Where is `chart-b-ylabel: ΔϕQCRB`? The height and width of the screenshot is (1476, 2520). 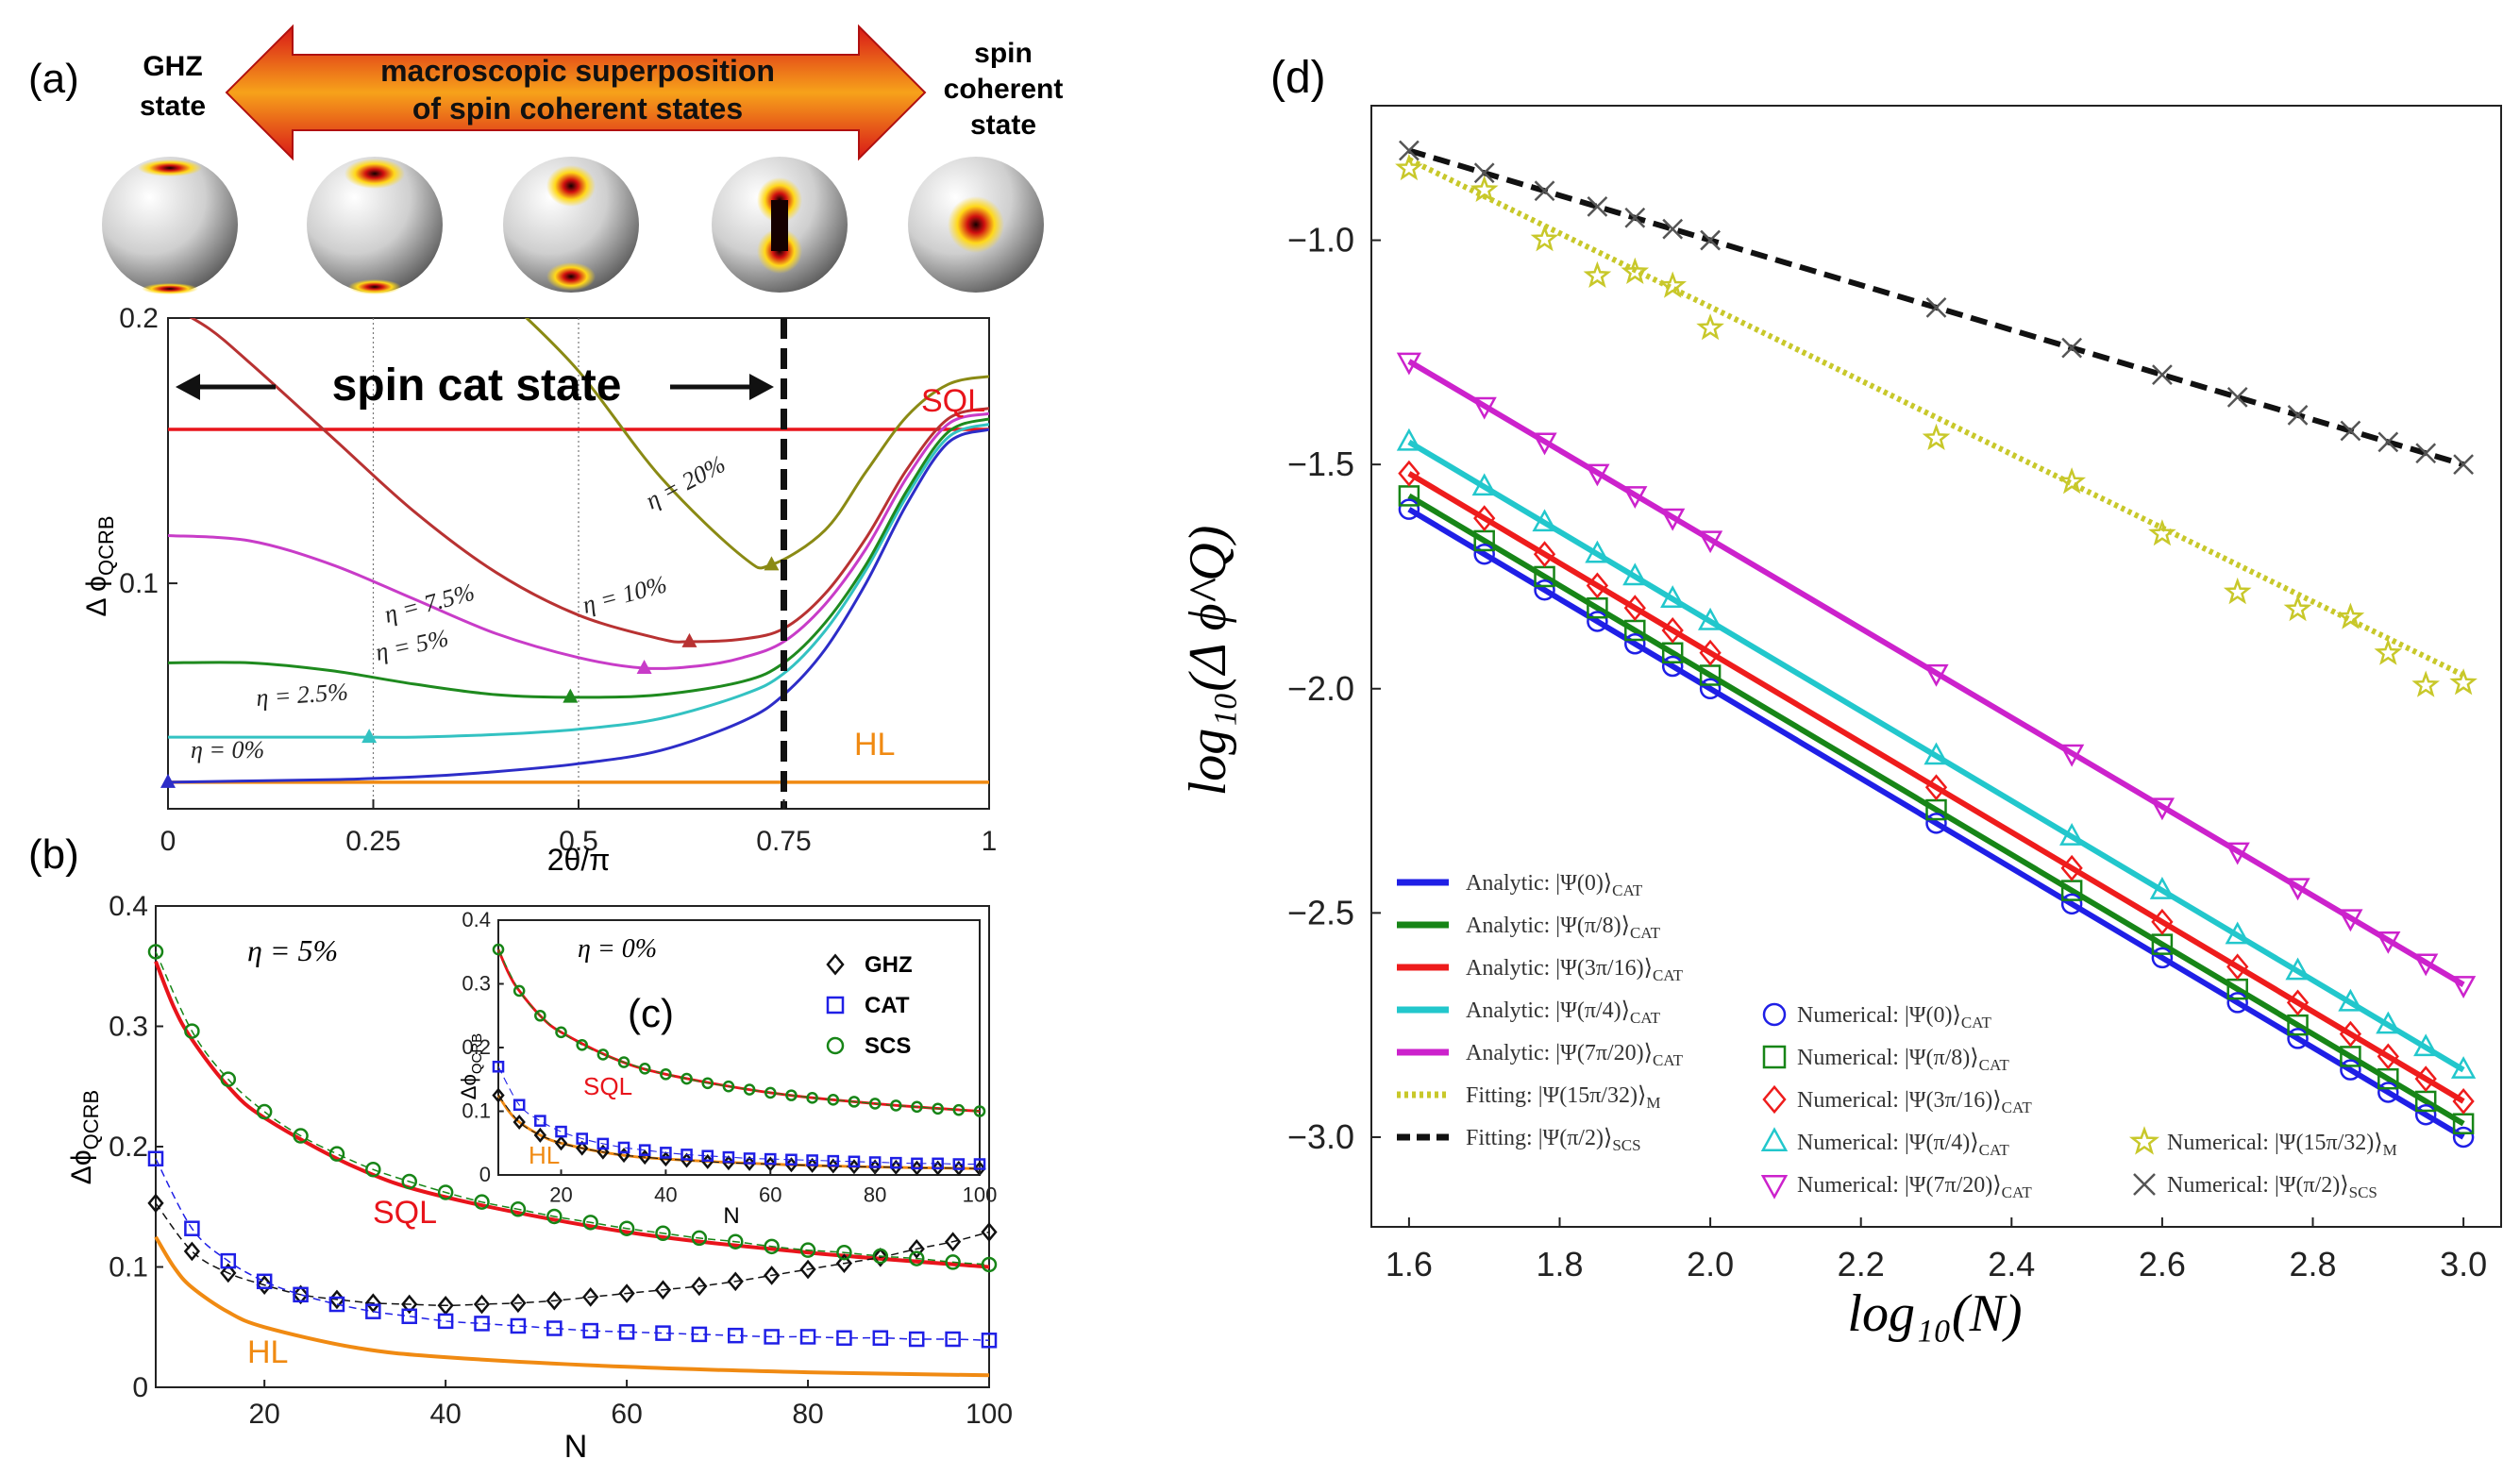
chart-b-ylabel: ΔϕQCRB is located at coordinates (84, 1137).